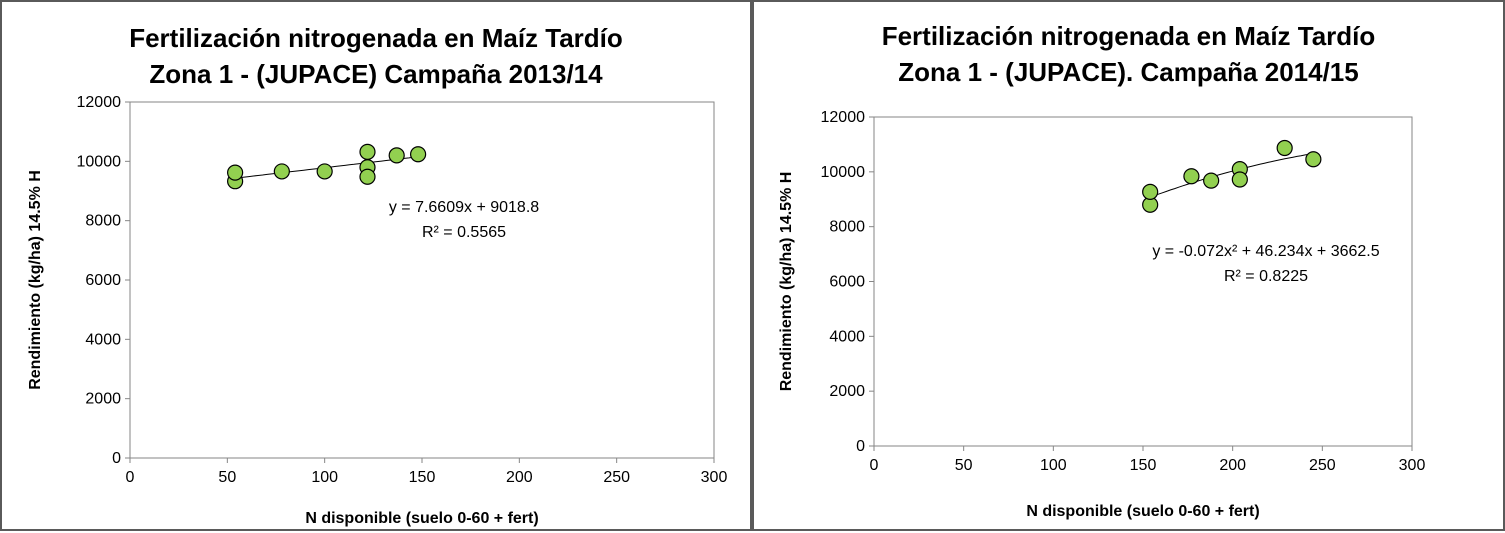 This screenshot has height=533, width=1505. What do you see at coordinates (376, 74) in the screenshot?
I see `chart-subtitle: Zona 1 - (JUPACE) Campaña 2013/14` at bounding box center [376, 74].